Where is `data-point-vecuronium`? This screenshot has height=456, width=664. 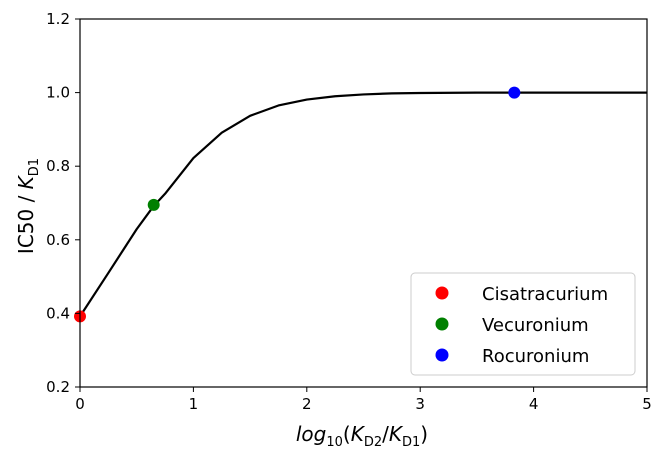
data-point-vecuronium is located at coordinates (153, 204).